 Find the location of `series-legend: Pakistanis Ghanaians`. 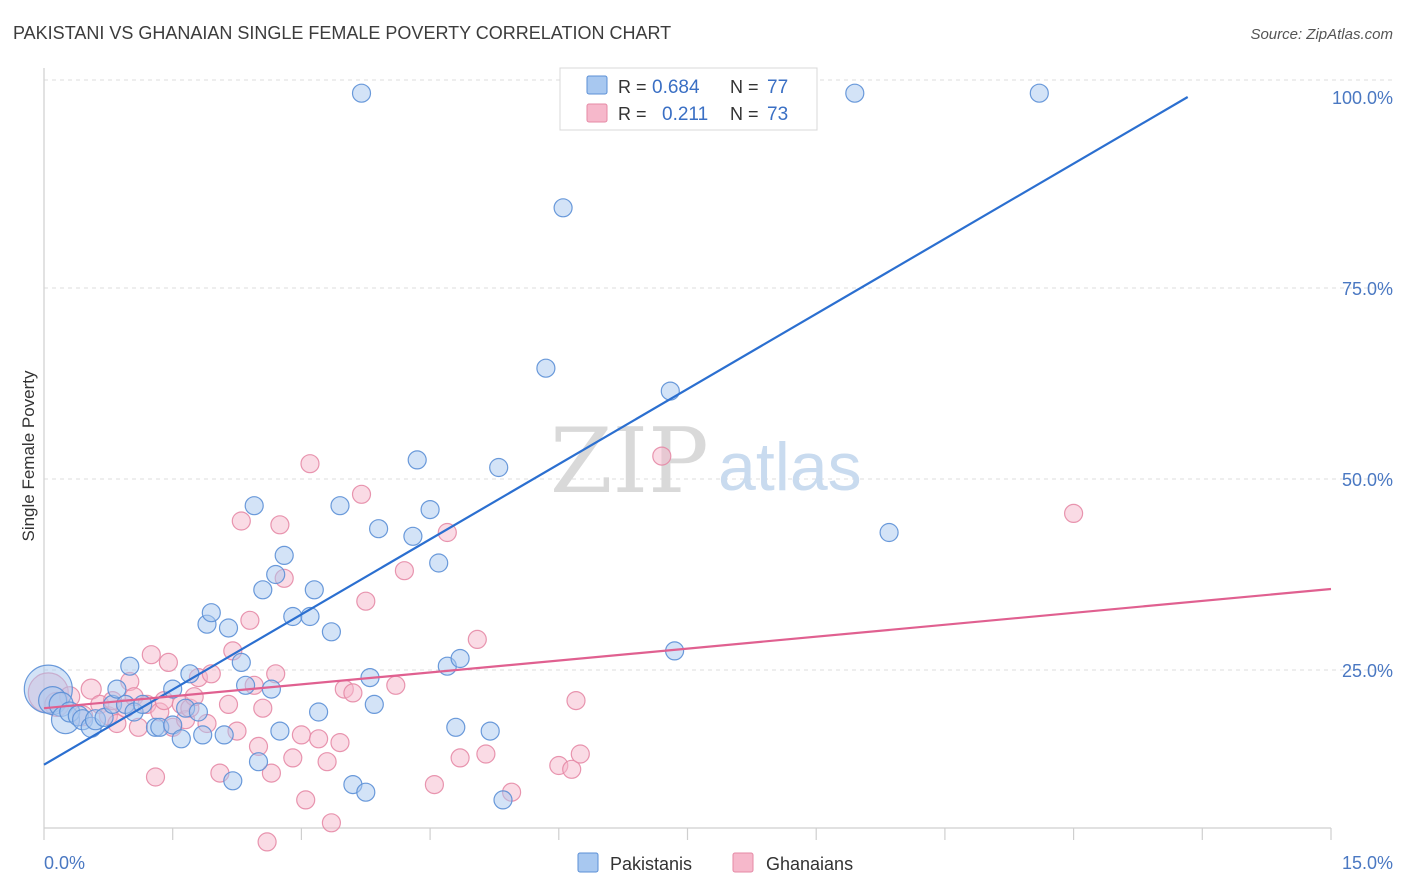

series-legend: Pakistanis Ghanaians is located at coordinates (715, 863).